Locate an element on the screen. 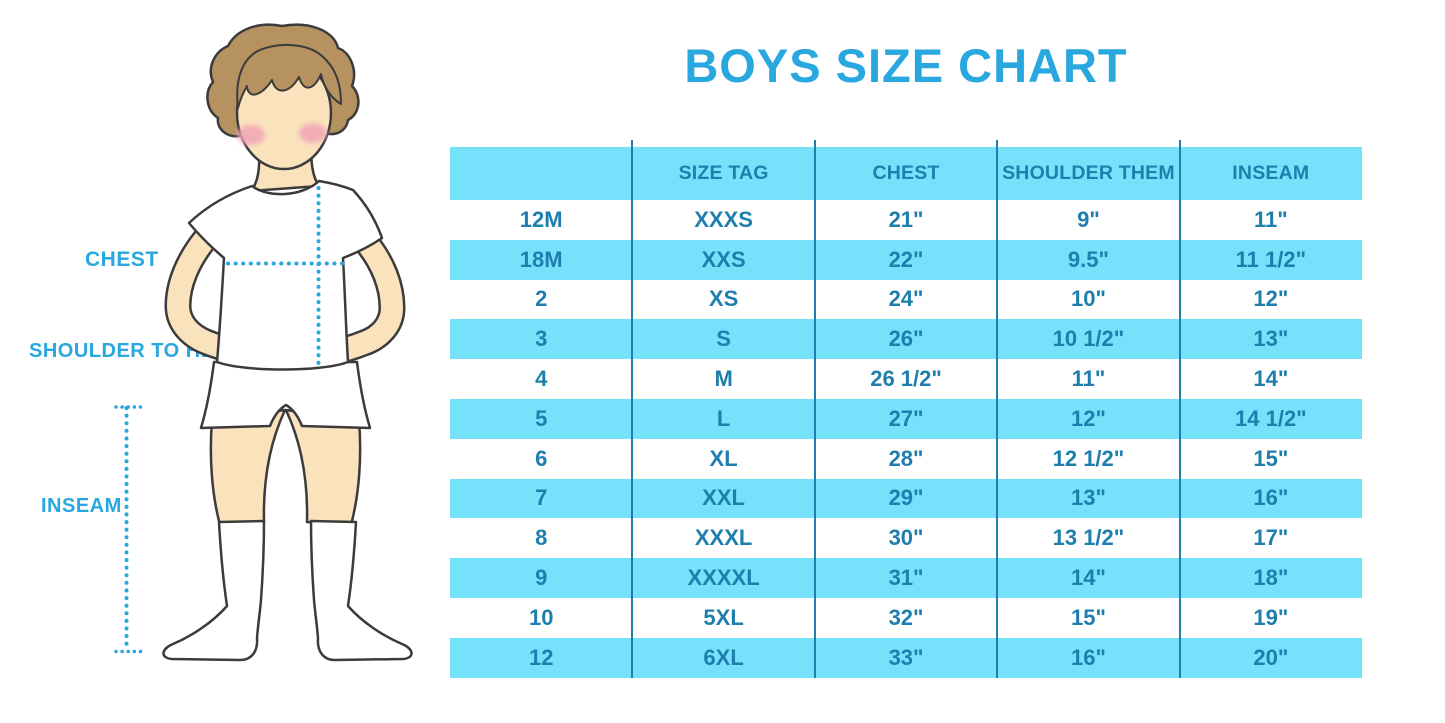 This screenshot has height=723, width=1445. table-cell: 9.5" is located at coordinates (1088, 259).